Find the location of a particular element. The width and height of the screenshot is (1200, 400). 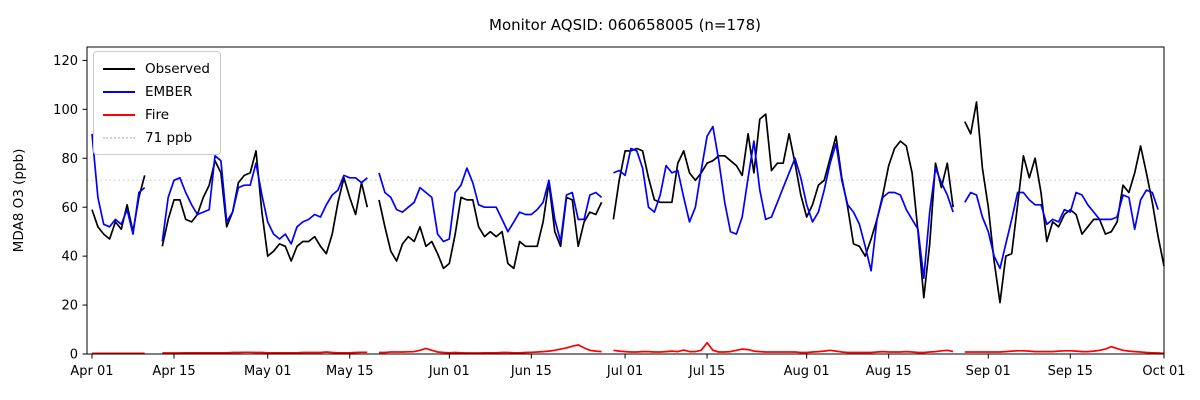

y-tick-label: 0 is located at coordinates (74, 355).